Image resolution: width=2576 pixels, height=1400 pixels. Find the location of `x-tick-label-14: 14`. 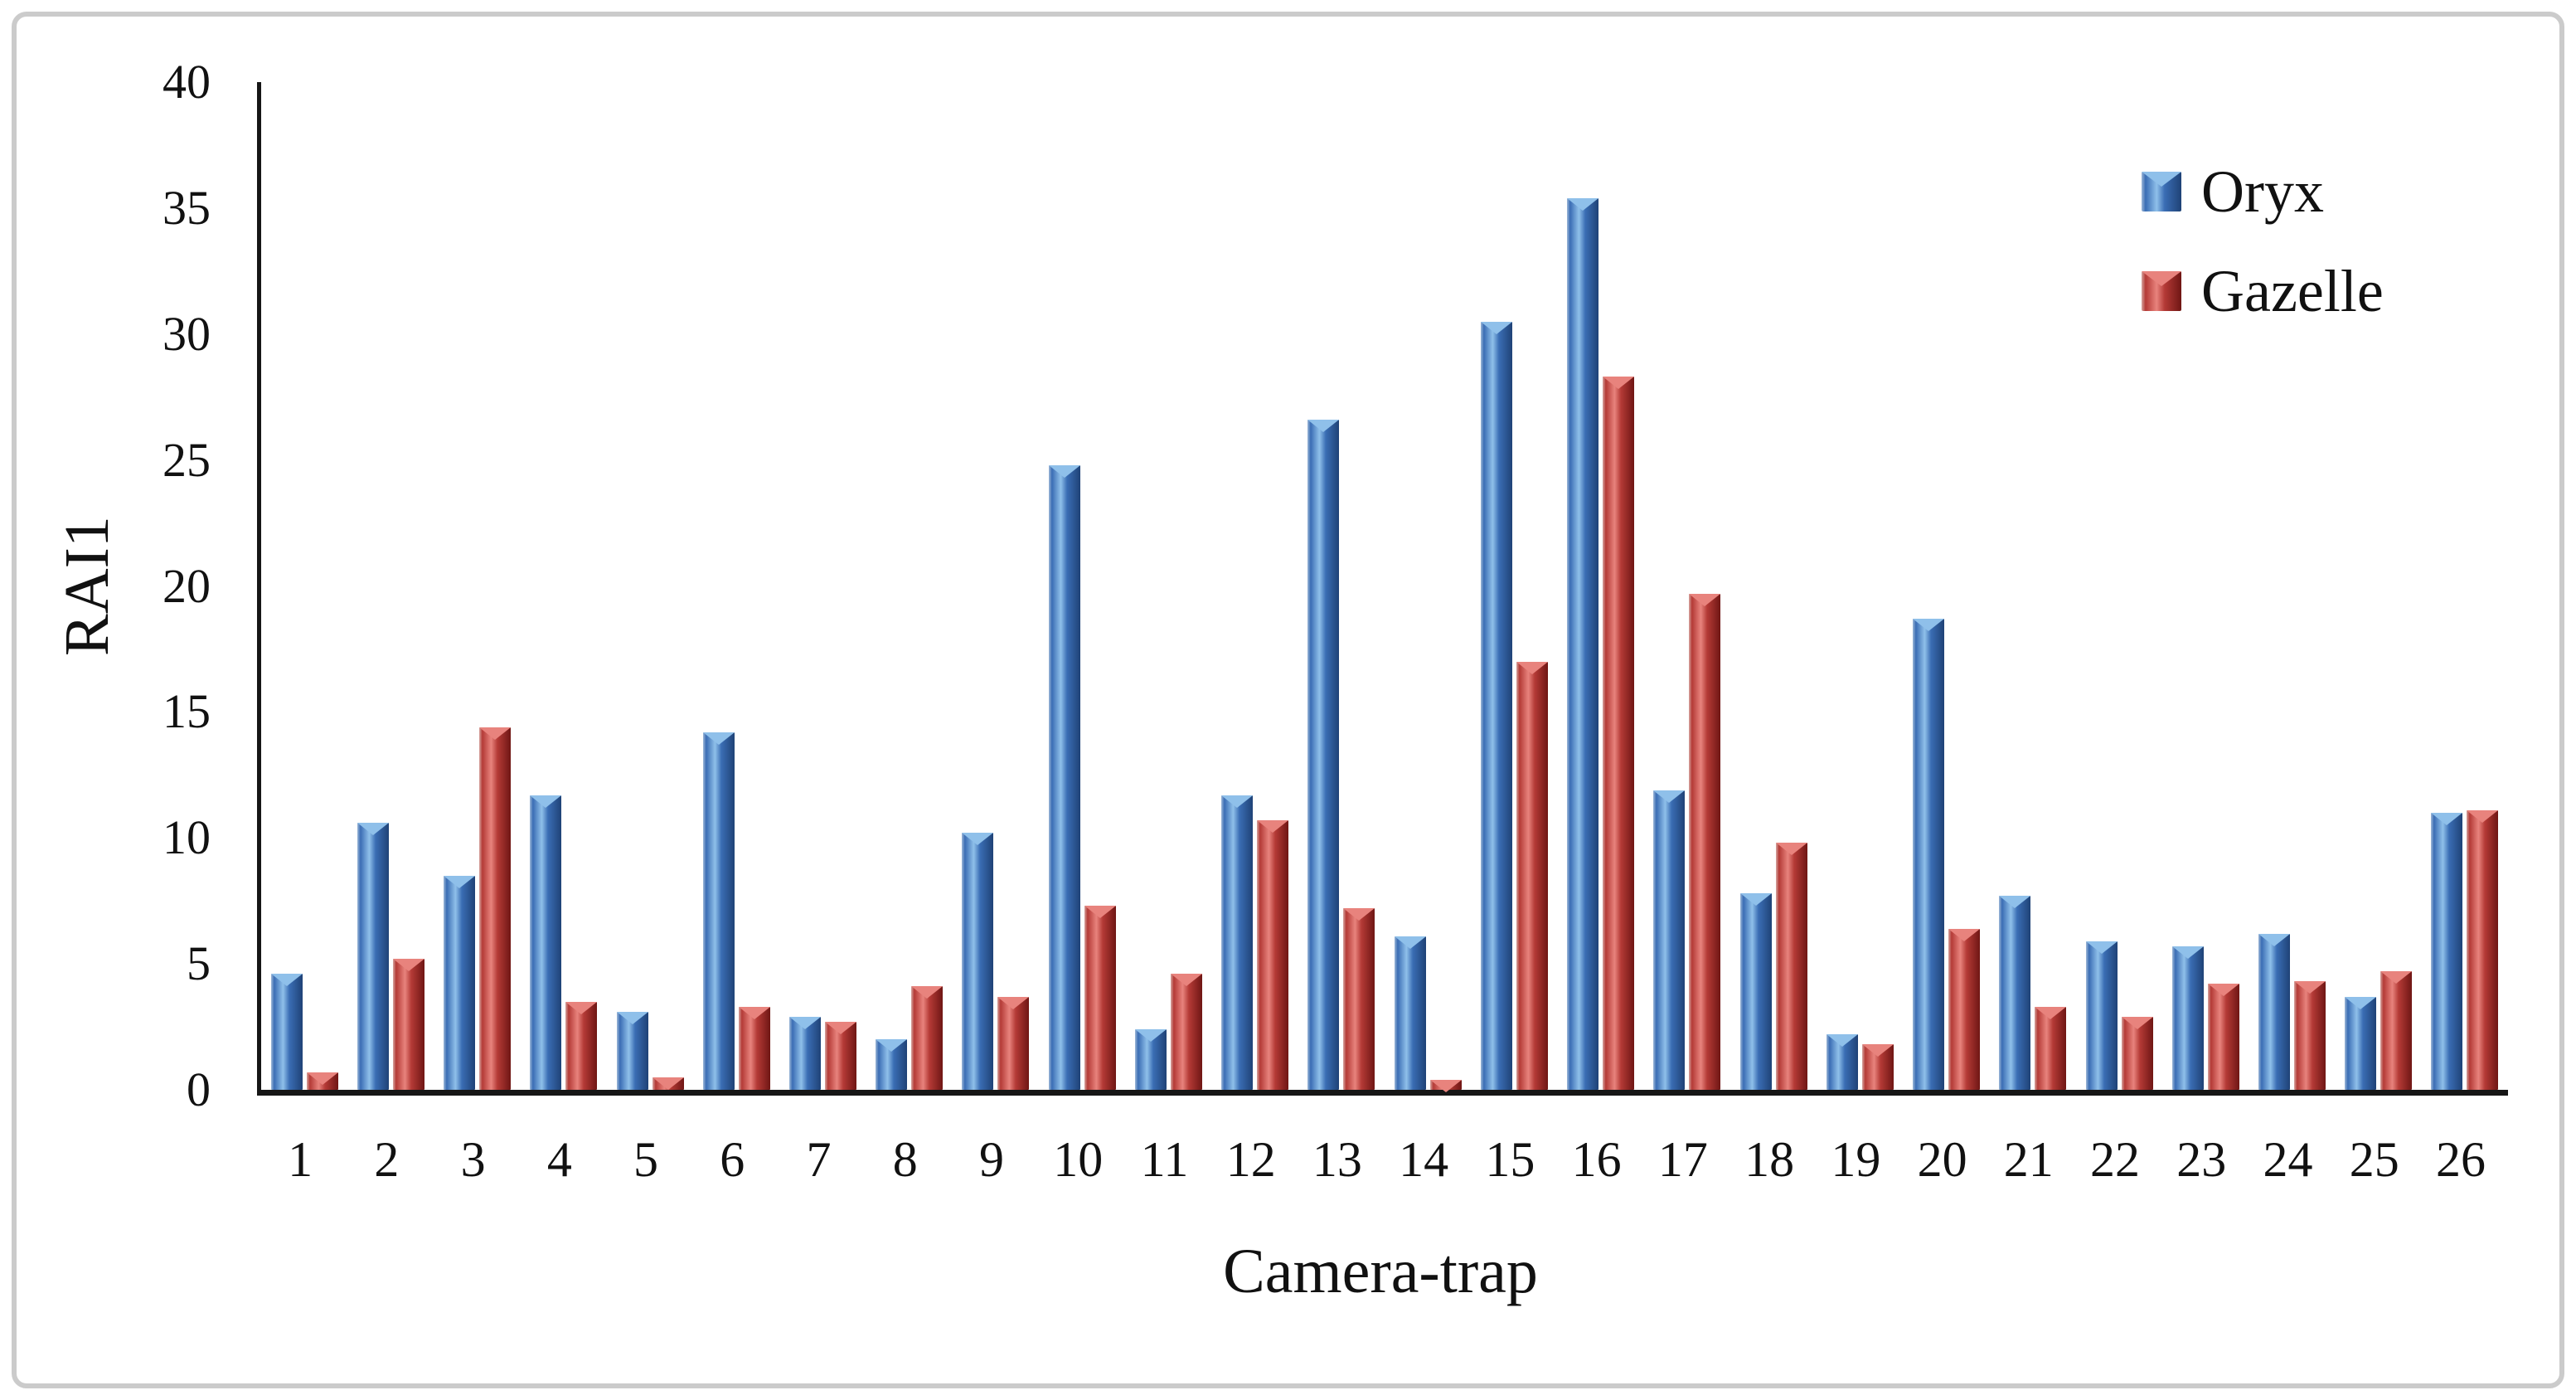

x-tick-label-14: 14 is located at coordinates (1424, 1159).